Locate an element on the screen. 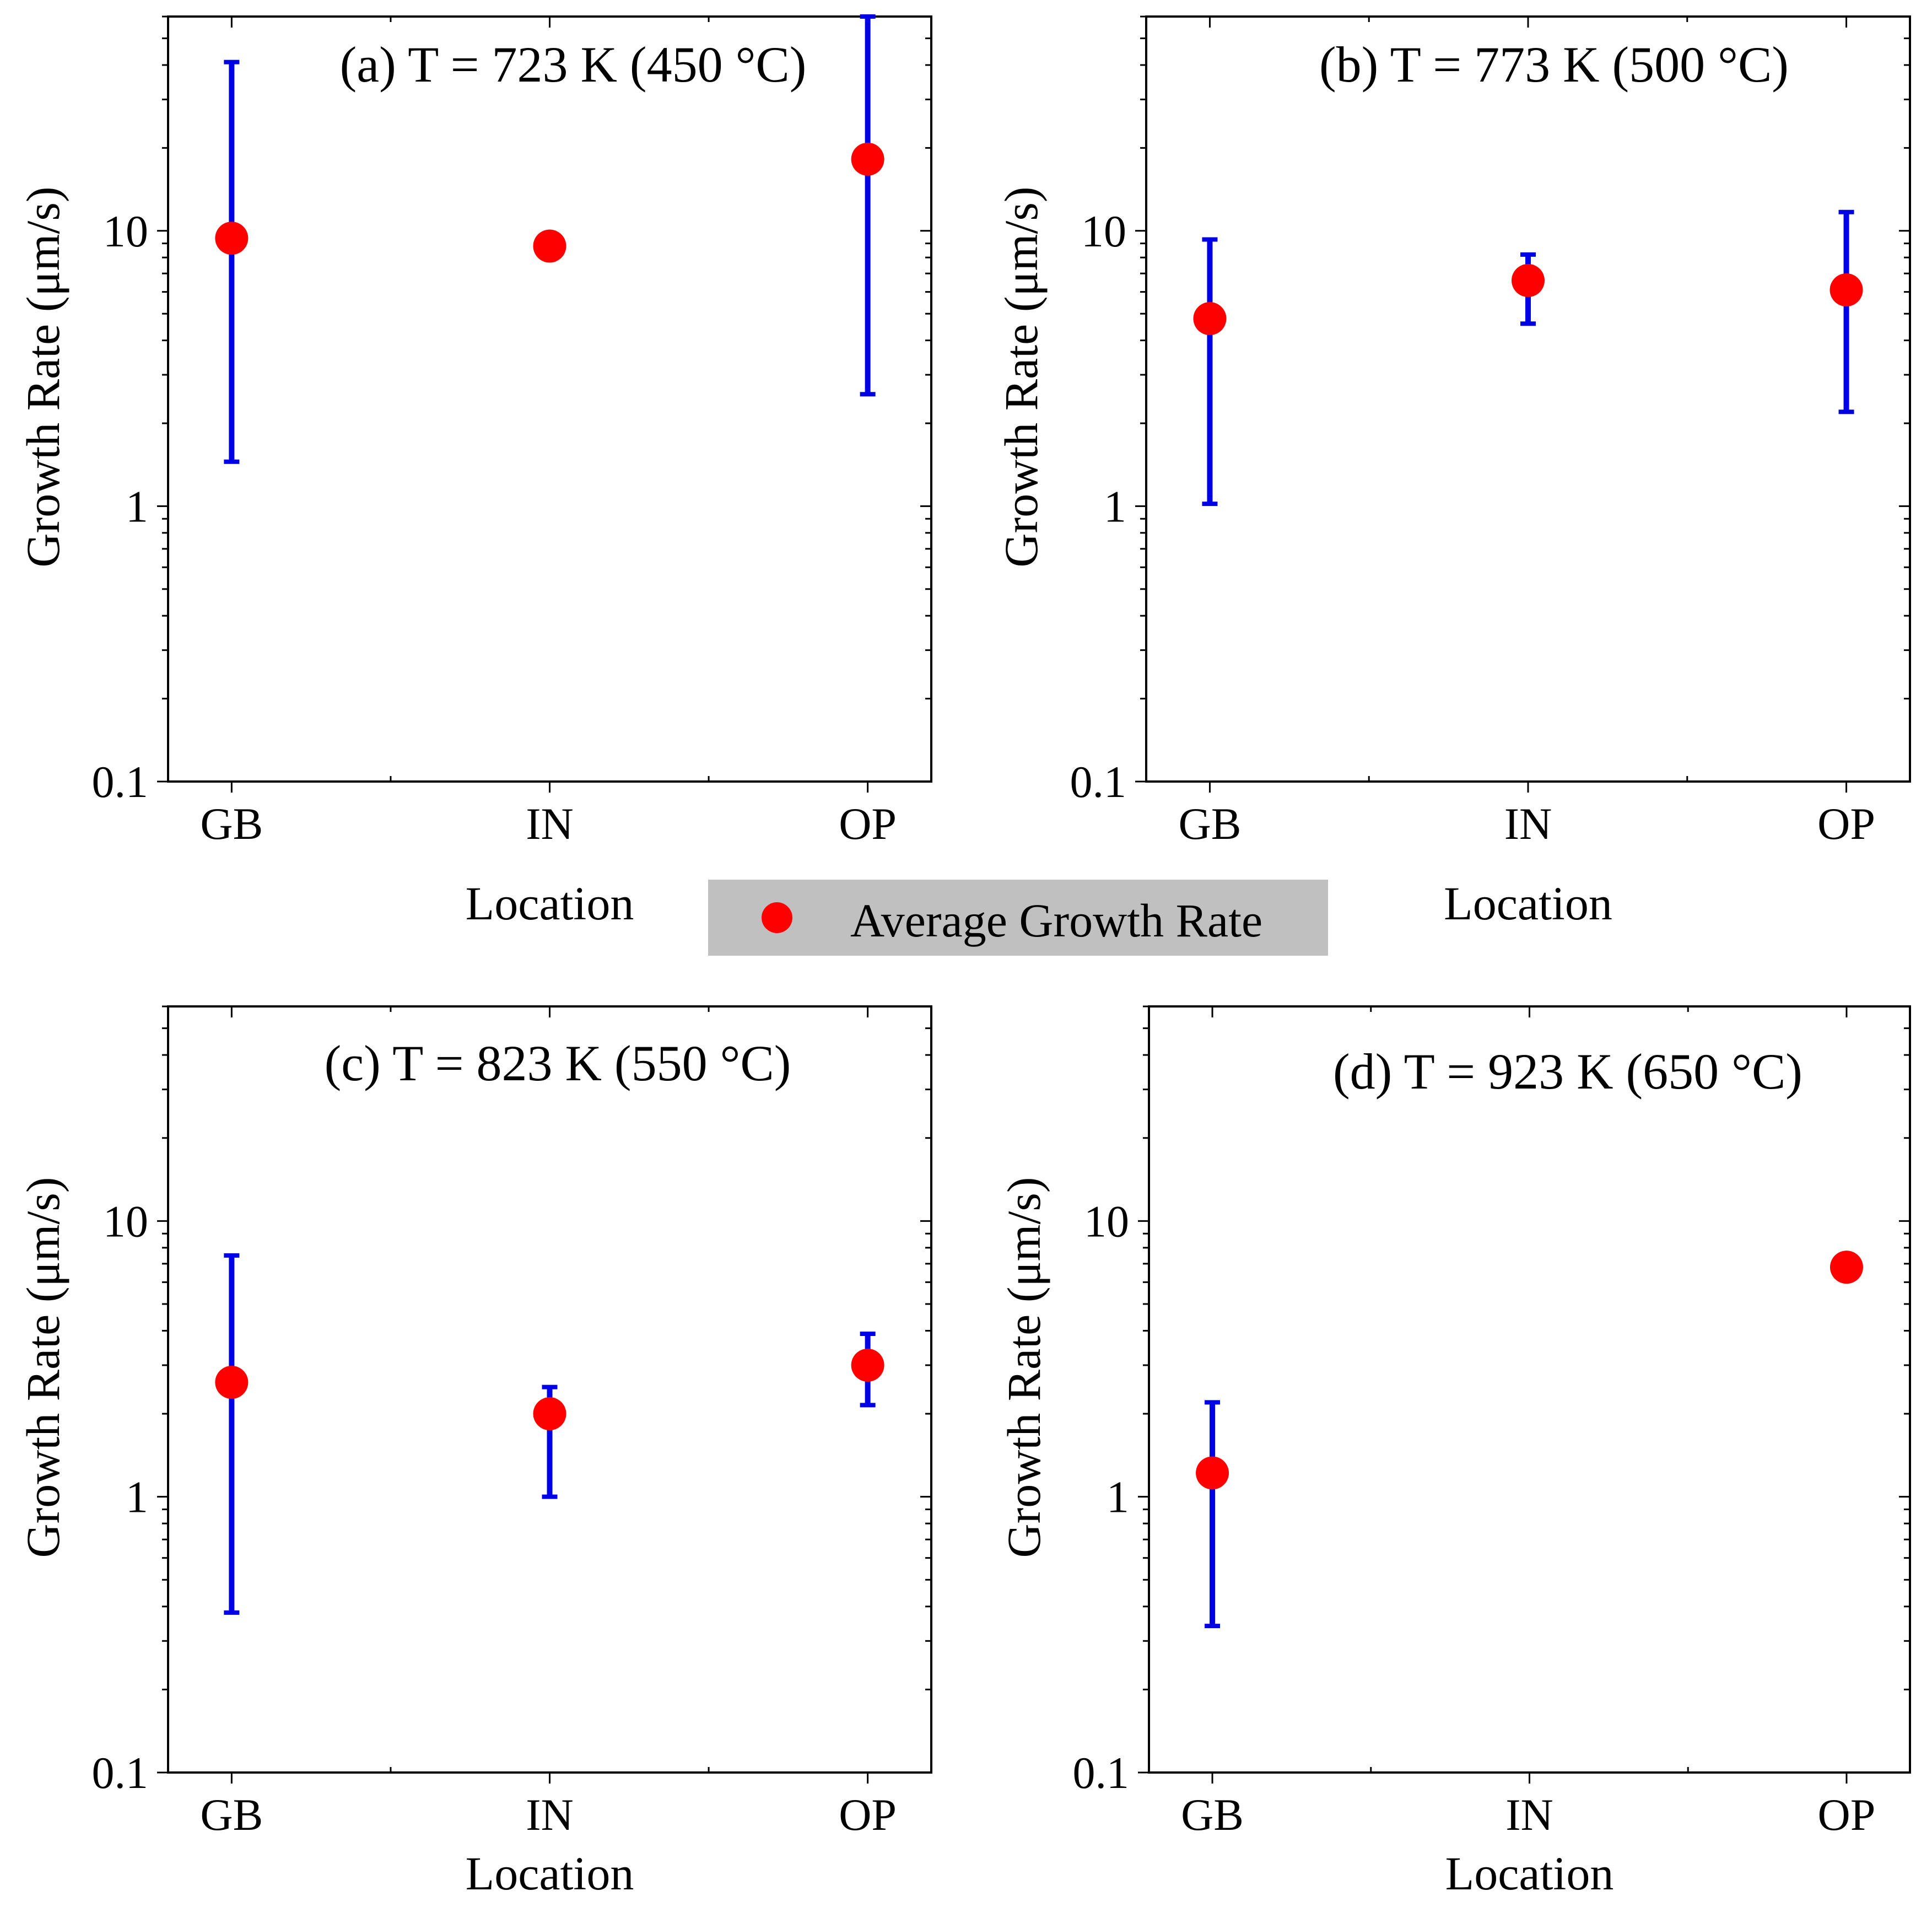 This screenshot has width=1932, height=1907. legend-label: Average Growth Rate is located at coordinates (1056, 920).